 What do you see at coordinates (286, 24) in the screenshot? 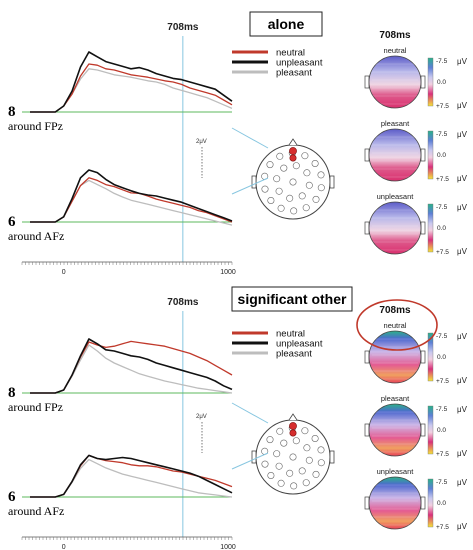
I see `panel-title: alone` at bounding box center [286, 24].